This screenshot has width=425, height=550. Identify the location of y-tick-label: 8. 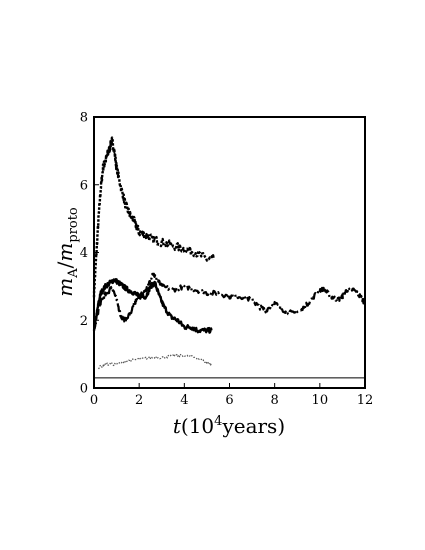
(84, 118).